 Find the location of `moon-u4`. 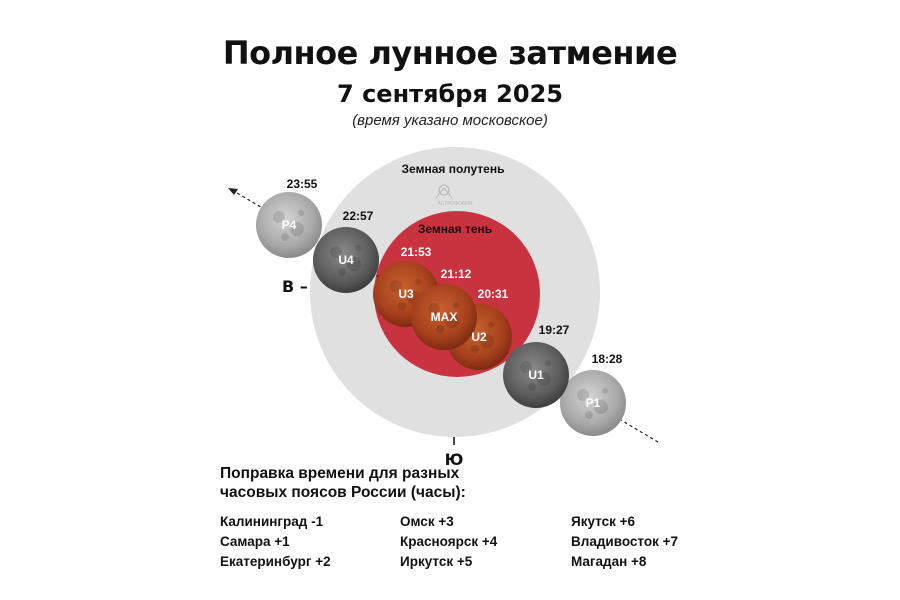

moon-u4 is located at coordinates (346, 260).